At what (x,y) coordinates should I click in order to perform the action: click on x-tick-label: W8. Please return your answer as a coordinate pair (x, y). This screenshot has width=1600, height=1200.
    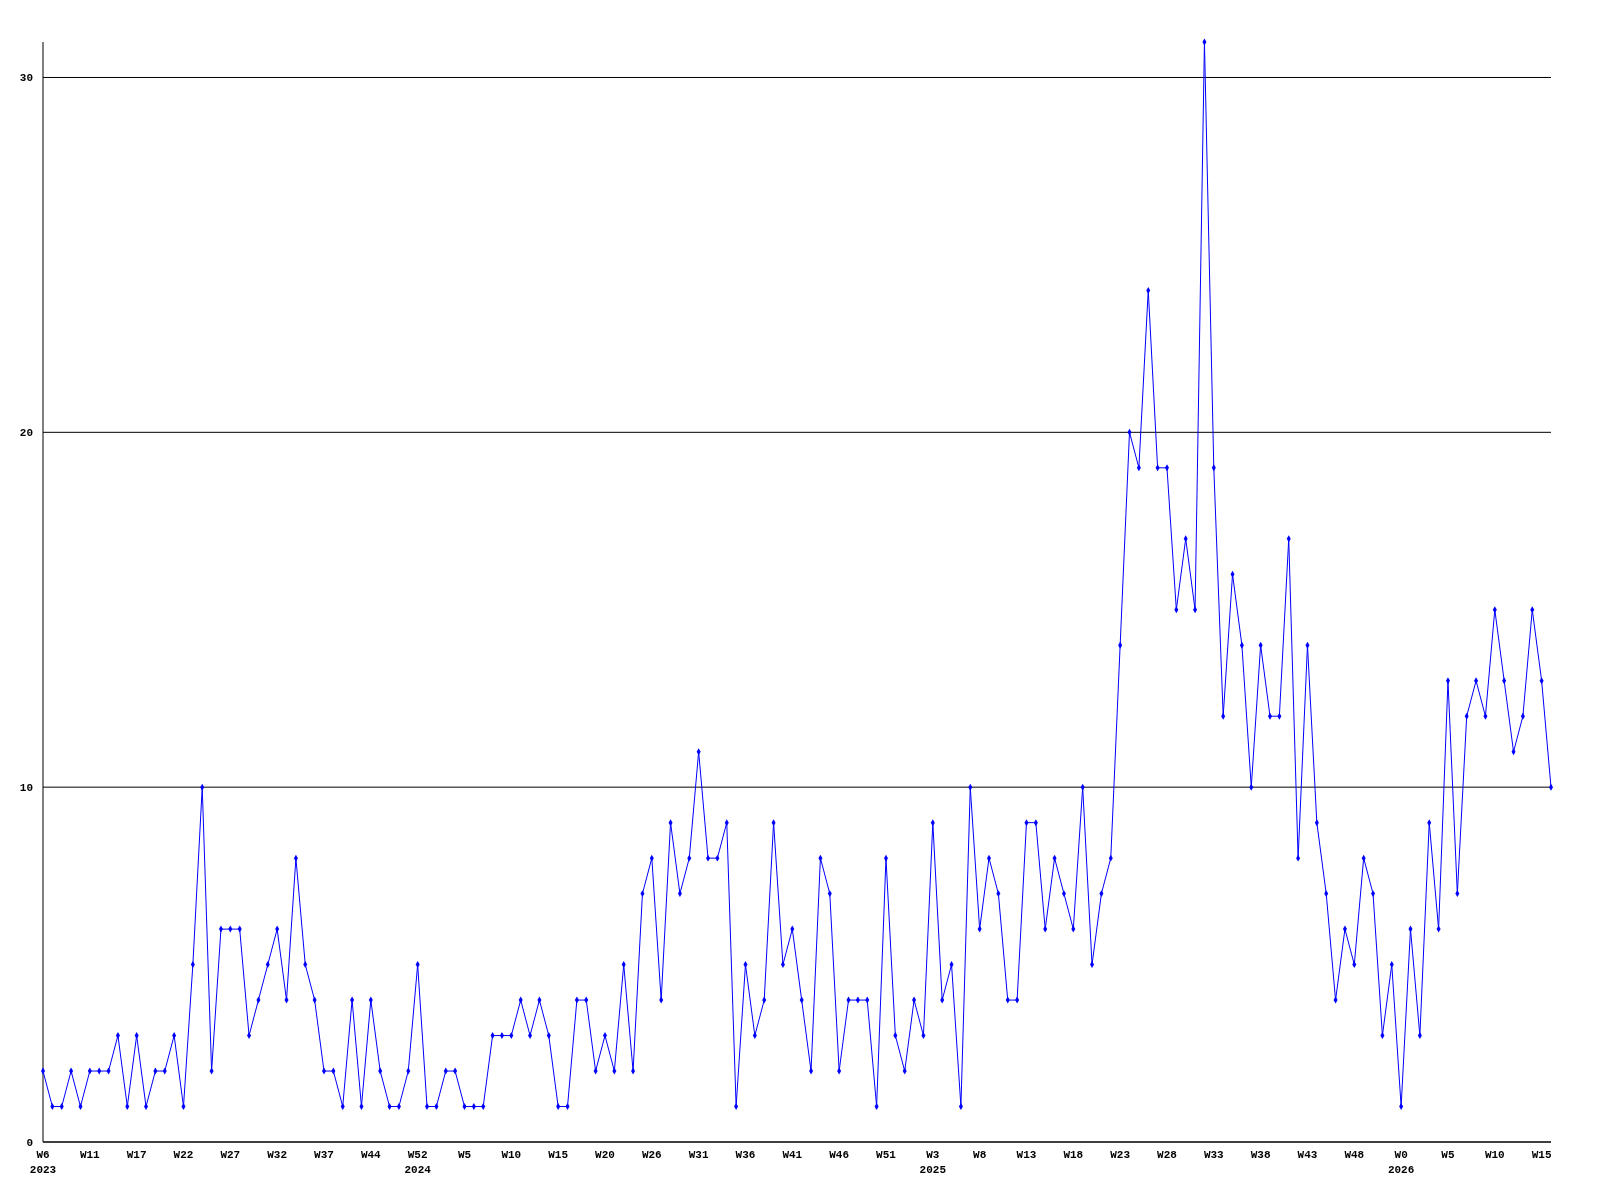
    Looking at the image, I should click on (980, 1155).